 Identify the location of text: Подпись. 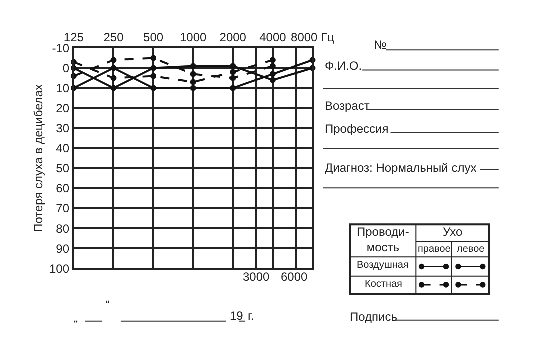
(374, 317).